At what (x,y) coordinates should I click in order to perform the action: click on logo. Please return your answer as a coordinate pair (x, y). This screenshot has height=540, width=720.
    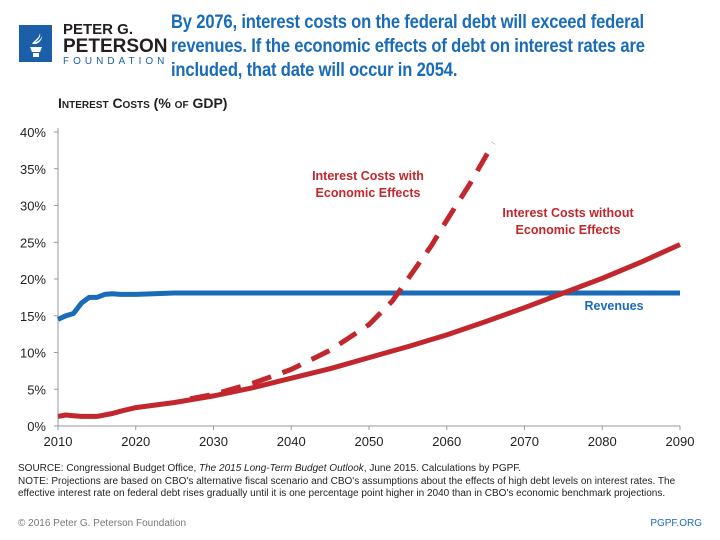
    Looking at the image, I should click on (35, 43).